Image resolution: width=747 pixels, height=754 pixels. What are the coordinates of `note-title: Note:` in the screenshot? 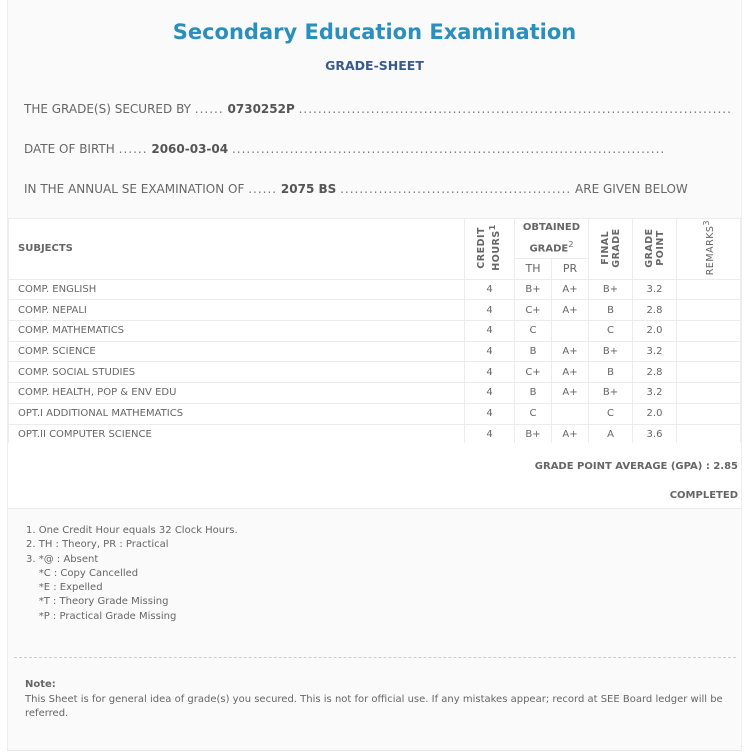 It's located at (40, 684).